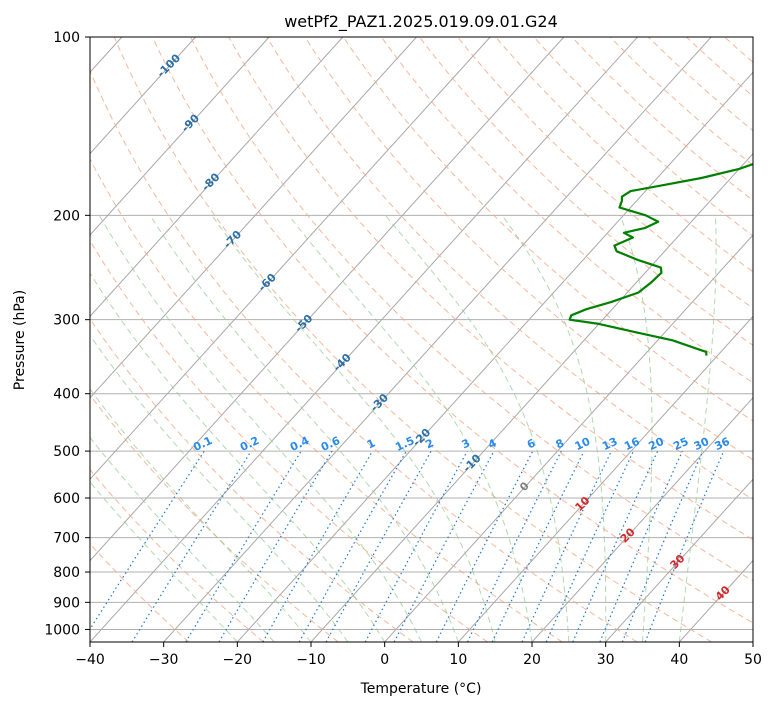 Image resolution: width=775 pixels, height=708 pixels. I want to click on x-tick-label: 30, so click(606, 660).